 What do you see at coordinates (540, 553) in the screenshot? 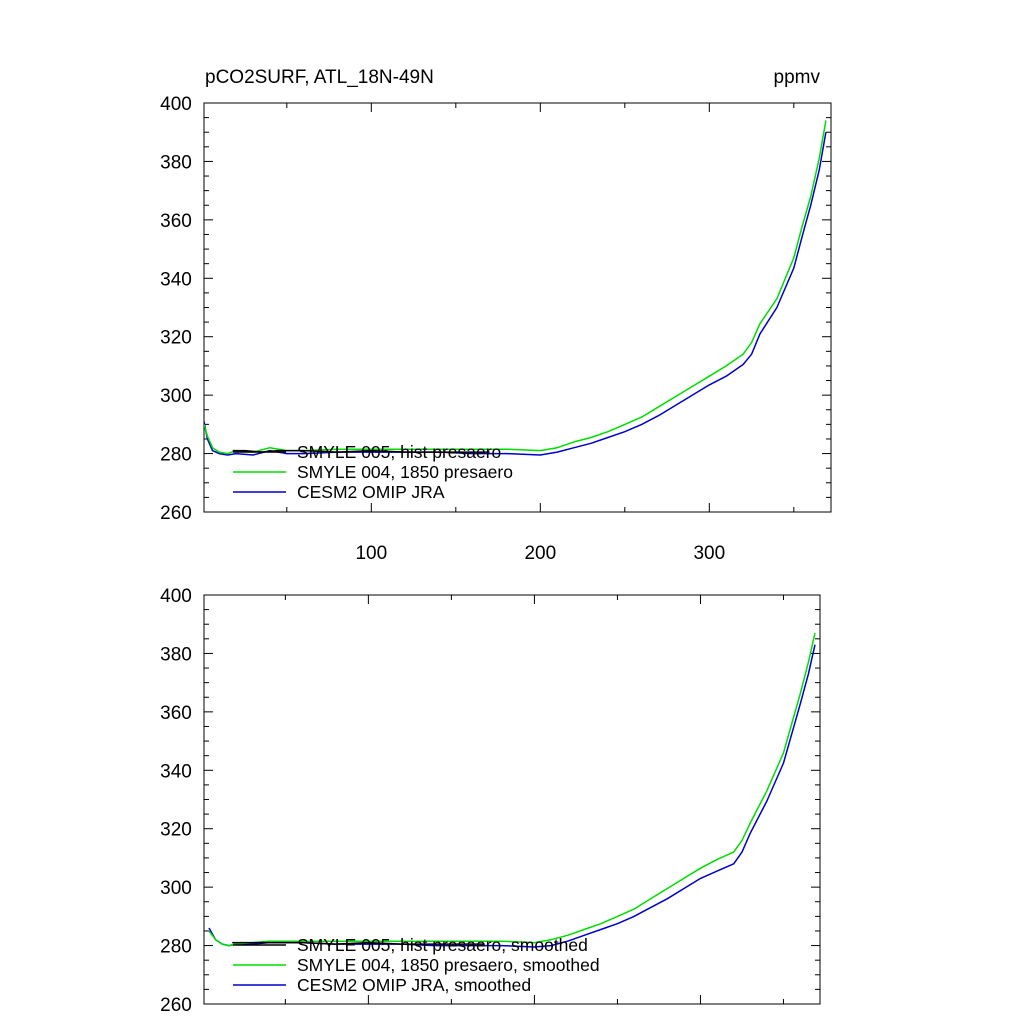
I see `x-tick-label: 200` at bounding box center [540, 553].